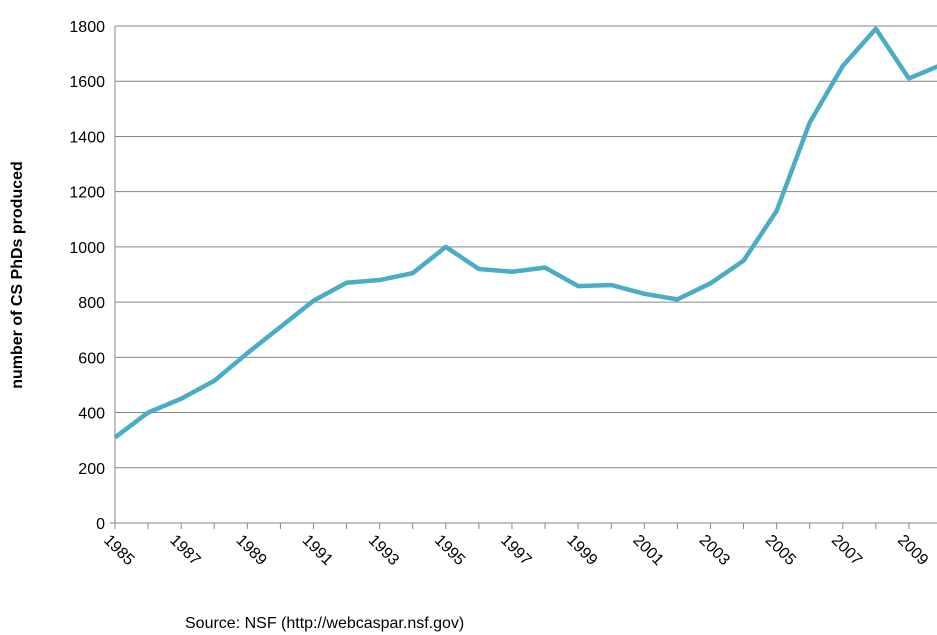  Describe the element at coordinates (87, 248) in the screenshot. I see `y-tick-label: 1000` at that location.